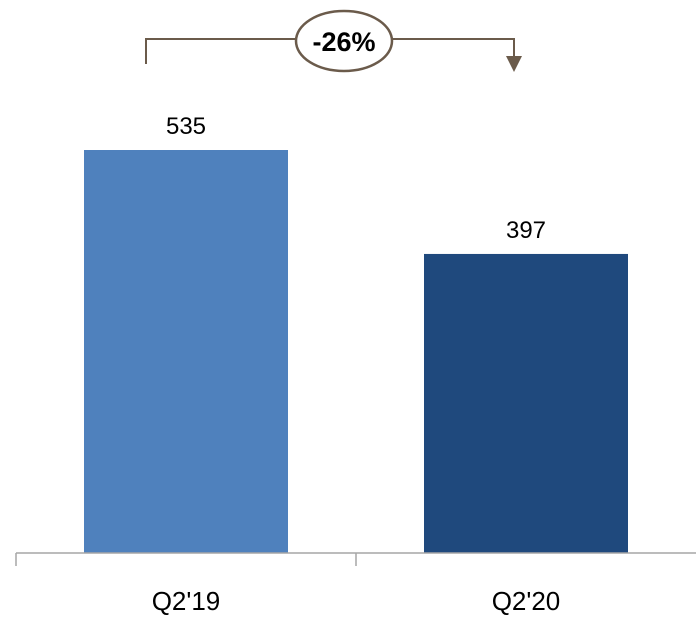  What do you see at coordinates (186, 126) in the screenshot?
I see `value-label-Q2'19: 535` at bounding box center [186, 126].